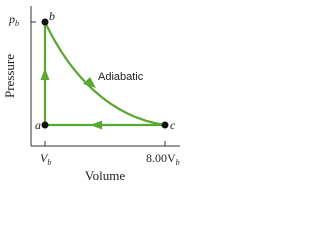 This screenshot has width=320, height=240. Describe the element at coordinates (96, 125) in the screenshot. I see `arrow-ca` at that location.